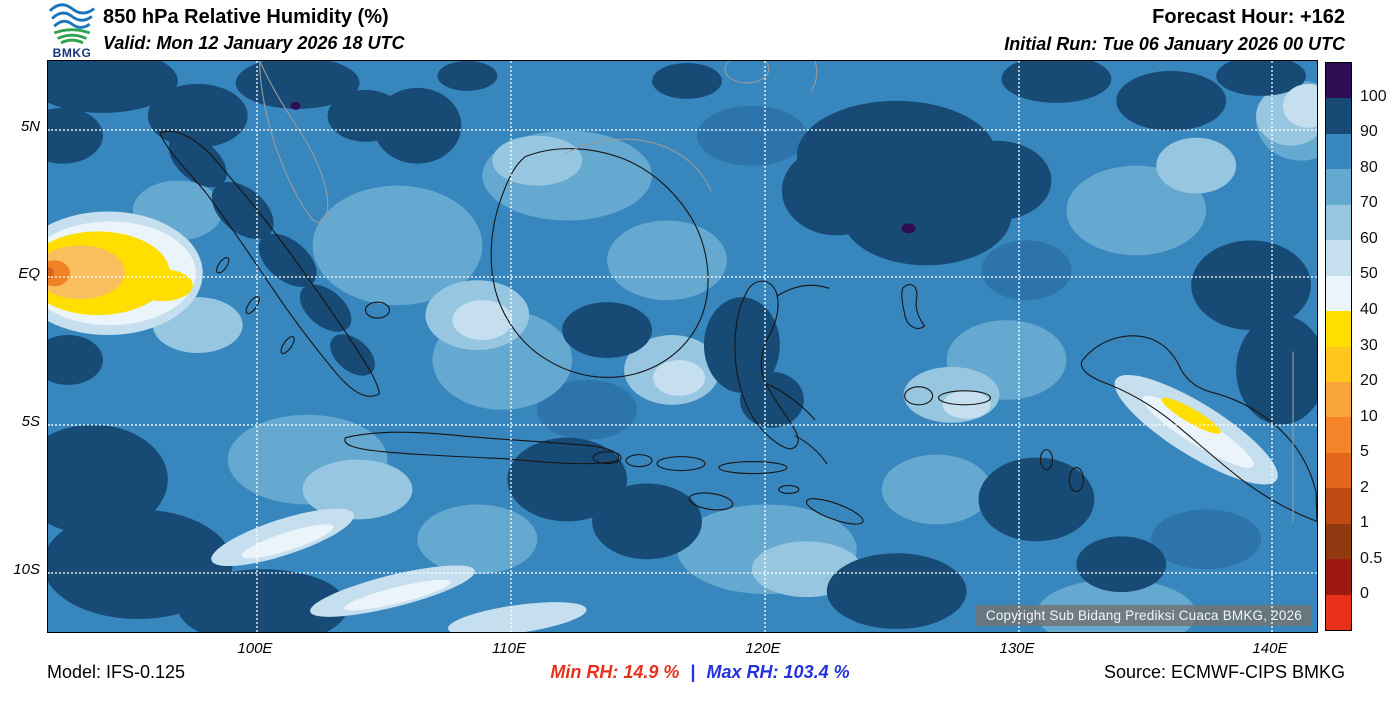  I want to click on bmkg-logo: BMKG, so click(72, 31).